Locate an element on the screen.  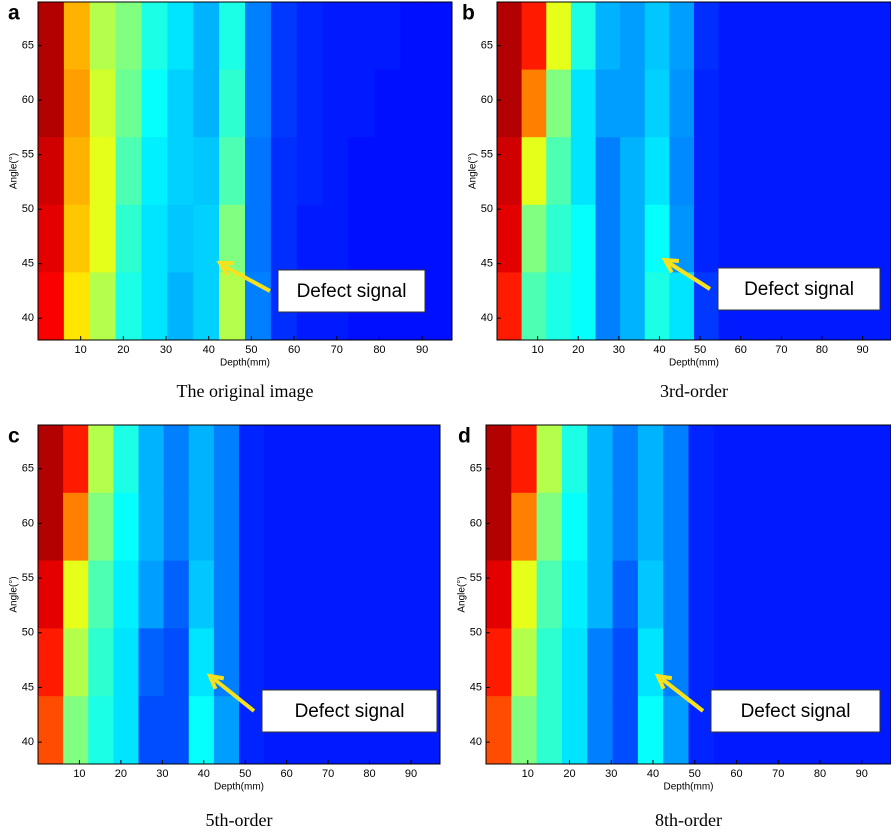
annotation: Defect signal is located at coordinates (799, 289).